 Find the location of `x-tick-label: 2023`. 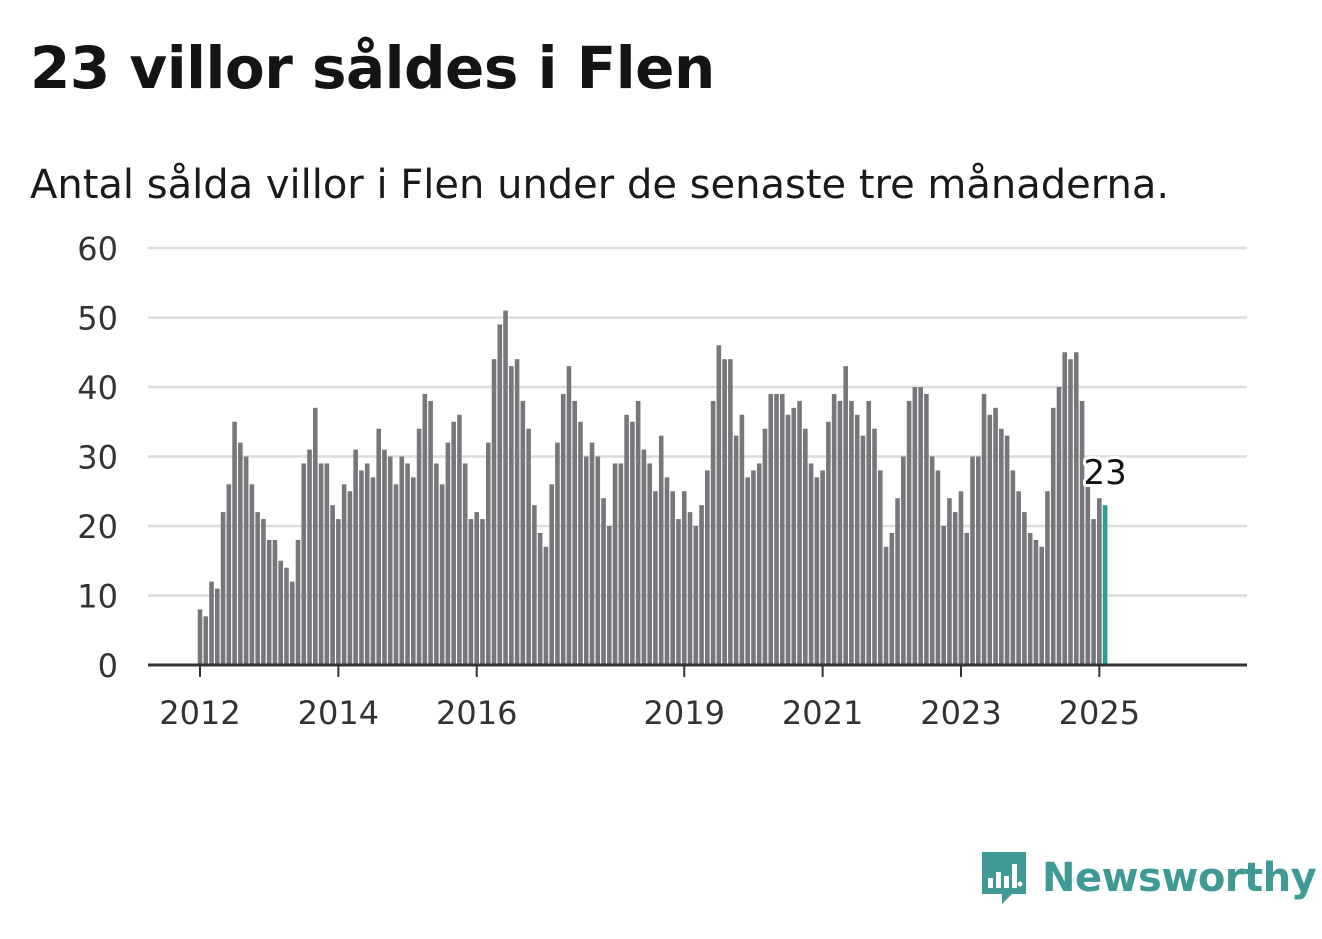

x-tick-label: 2023 is located at coordinates (960, 713).